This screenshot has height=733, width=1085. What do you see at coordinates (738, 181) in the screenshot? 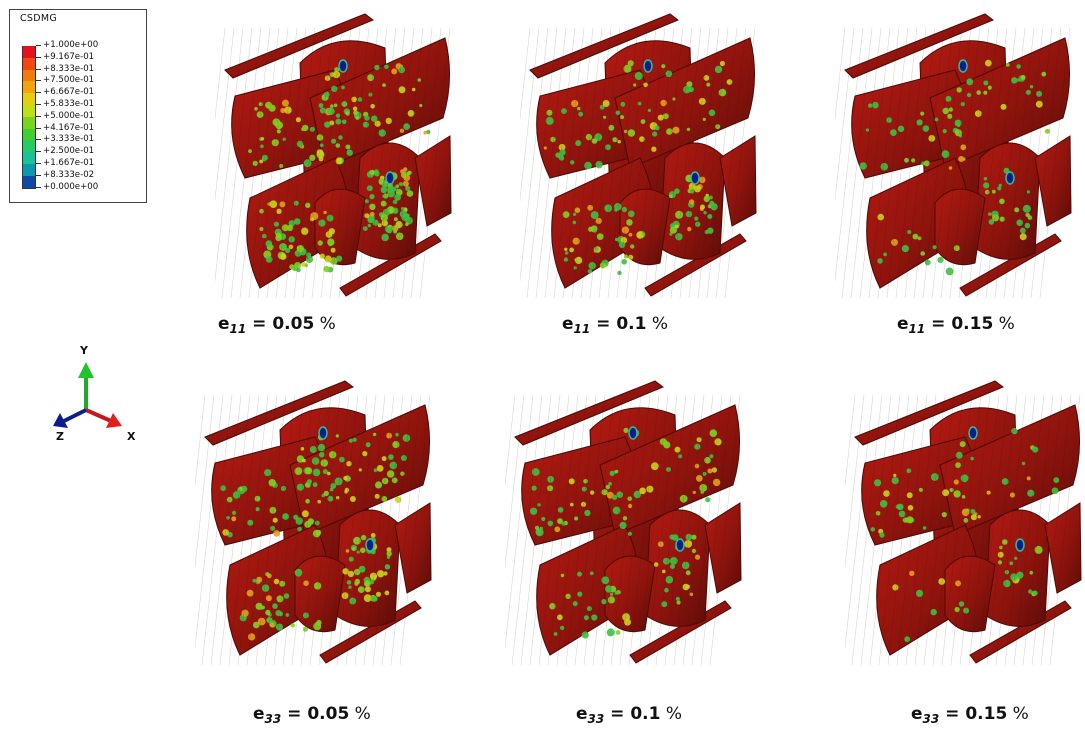
I see `right-side-tube` at bounding box center [738, 181].